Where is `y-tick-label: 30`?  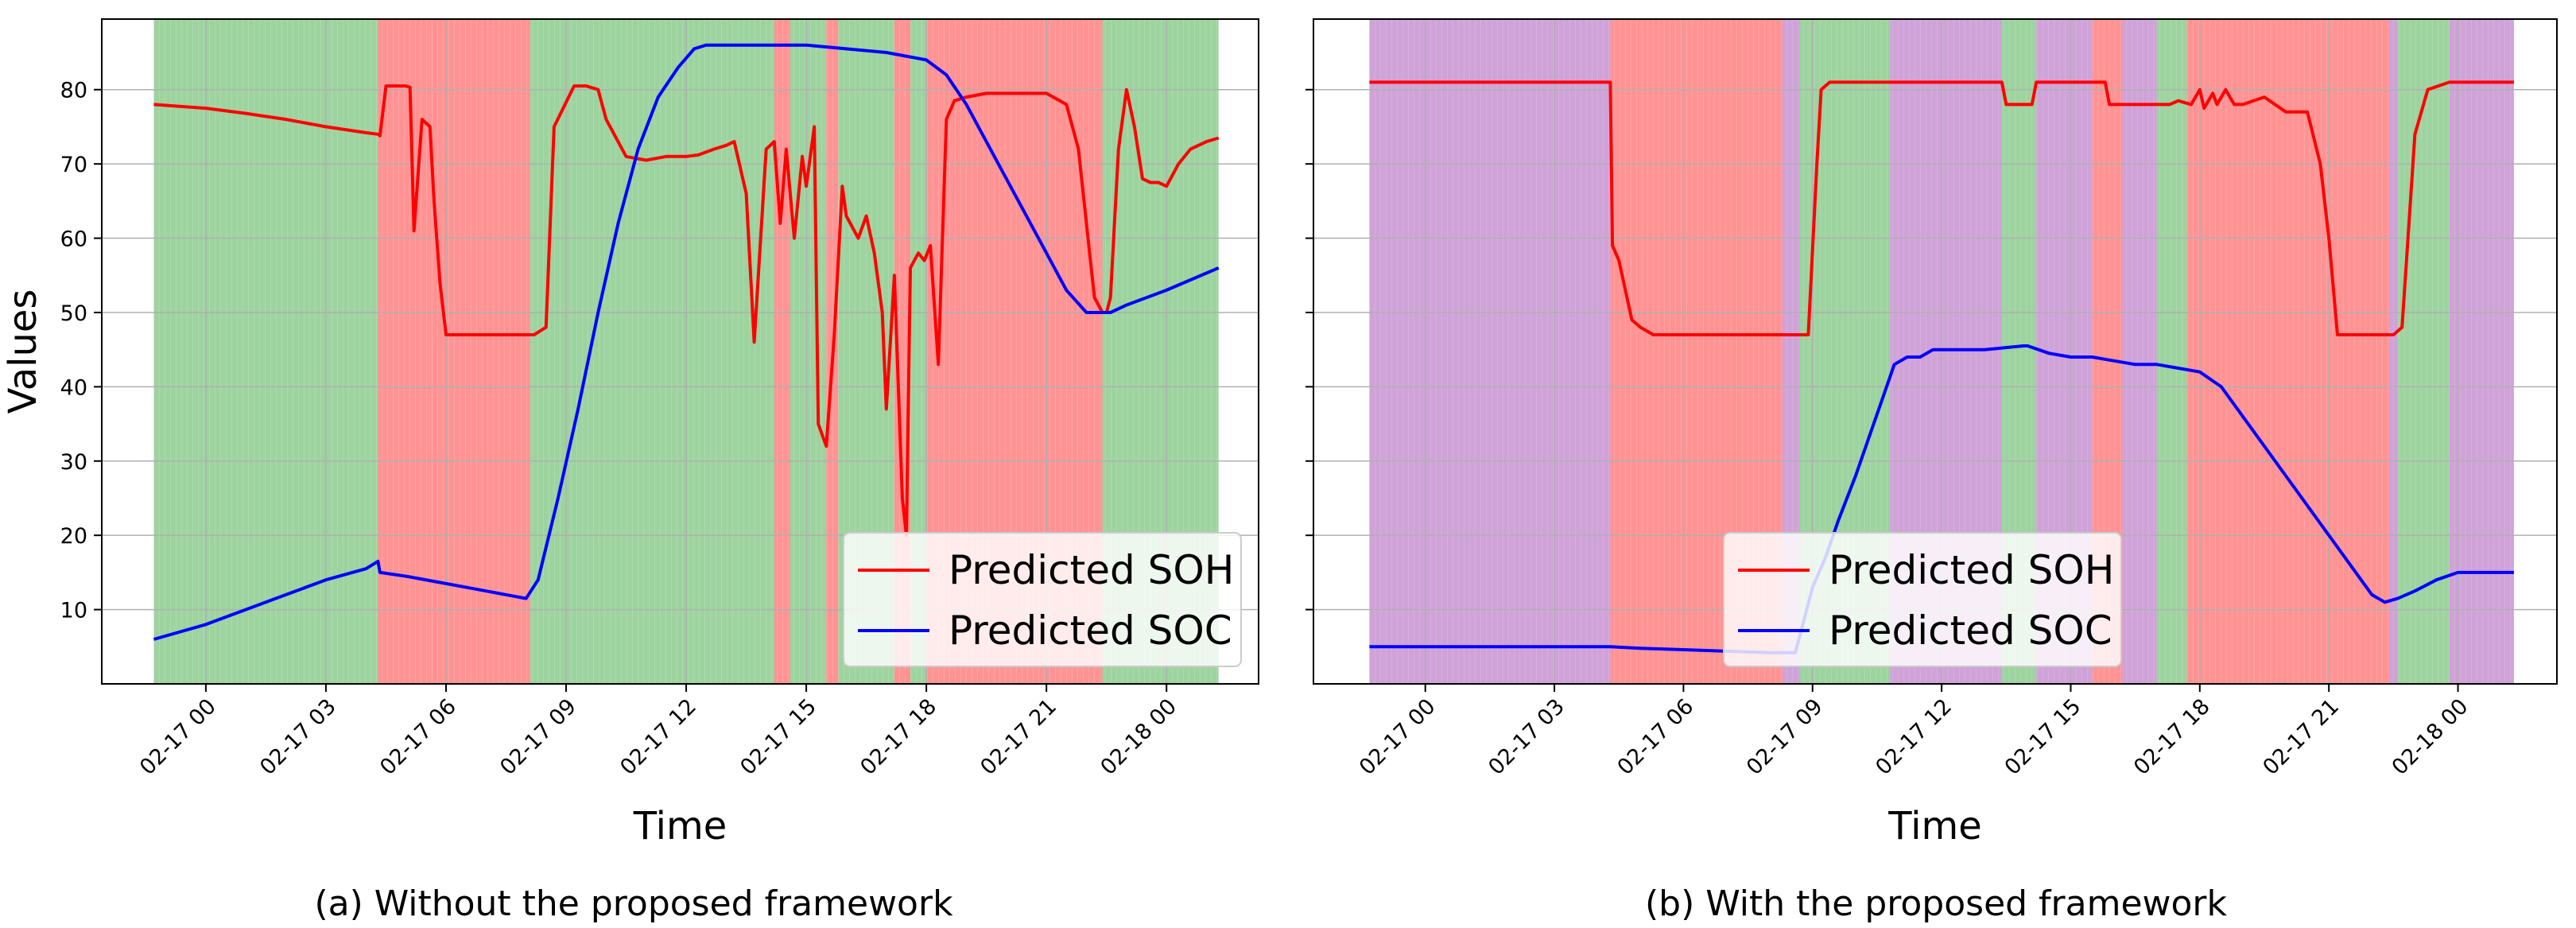 y-tick-label: 30 is located at coordinates (73, 462).